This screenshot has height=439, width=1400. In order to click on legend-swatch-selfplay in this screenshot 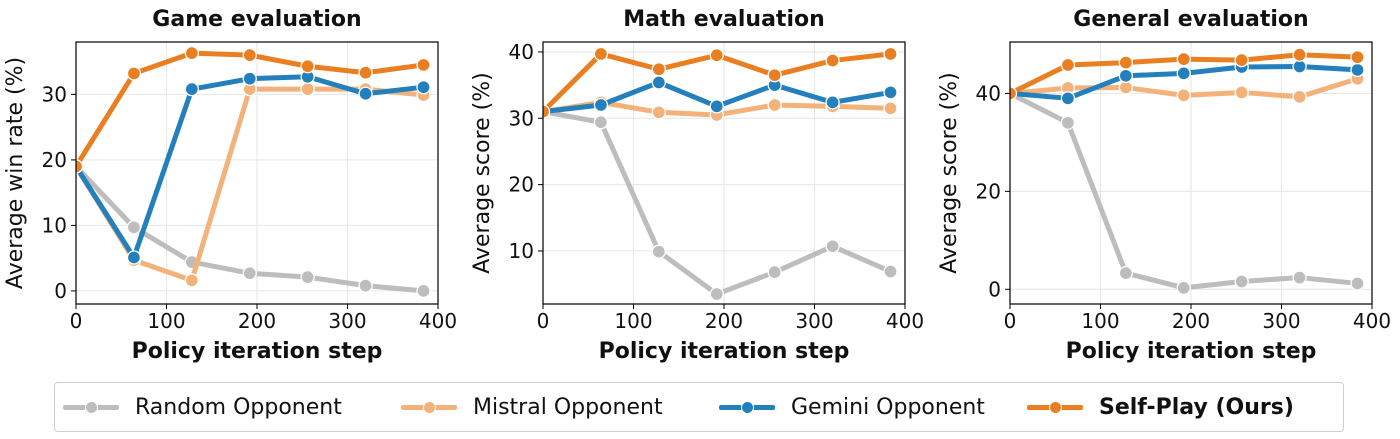, I will do `click(1055, 407)`.